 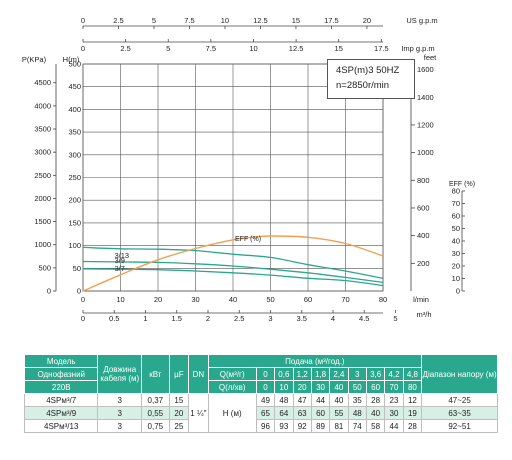 What do you see at coordinates (423, 235) in the screenshot?
I see `tick-label-feet: 400` at bounding box center [423, 235].